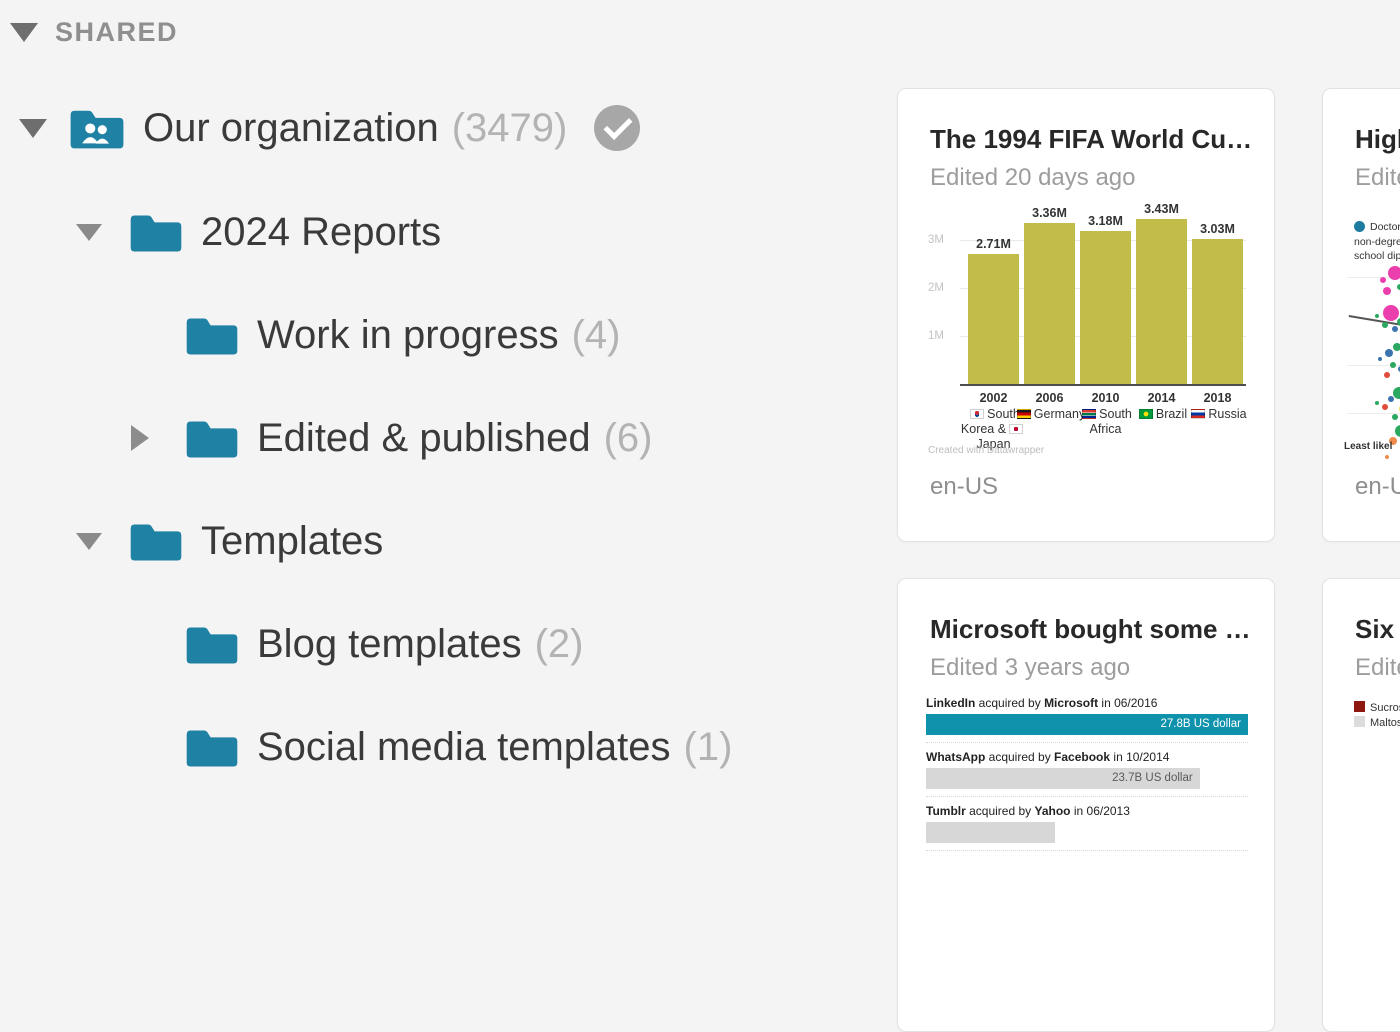 Image resolution: width=1400 pixels, height=1032 pixels. What do you see at coordinates (617, 128) in the screenshot?
I see `selected-check-badge` at bounding box center [617, 128].